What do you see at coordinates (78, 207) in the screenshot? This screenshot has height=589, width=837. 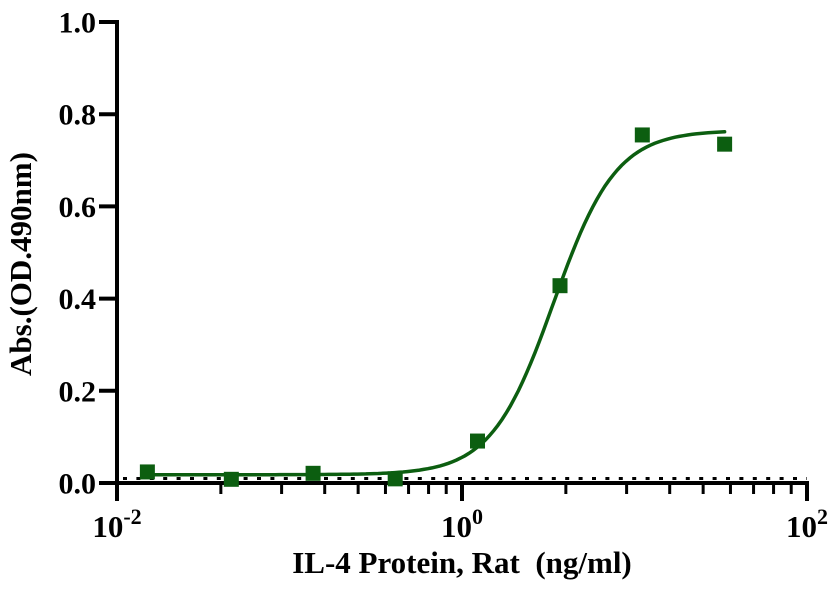 I see `y-tick-label: 0.6` at bounding box center [78, 207].